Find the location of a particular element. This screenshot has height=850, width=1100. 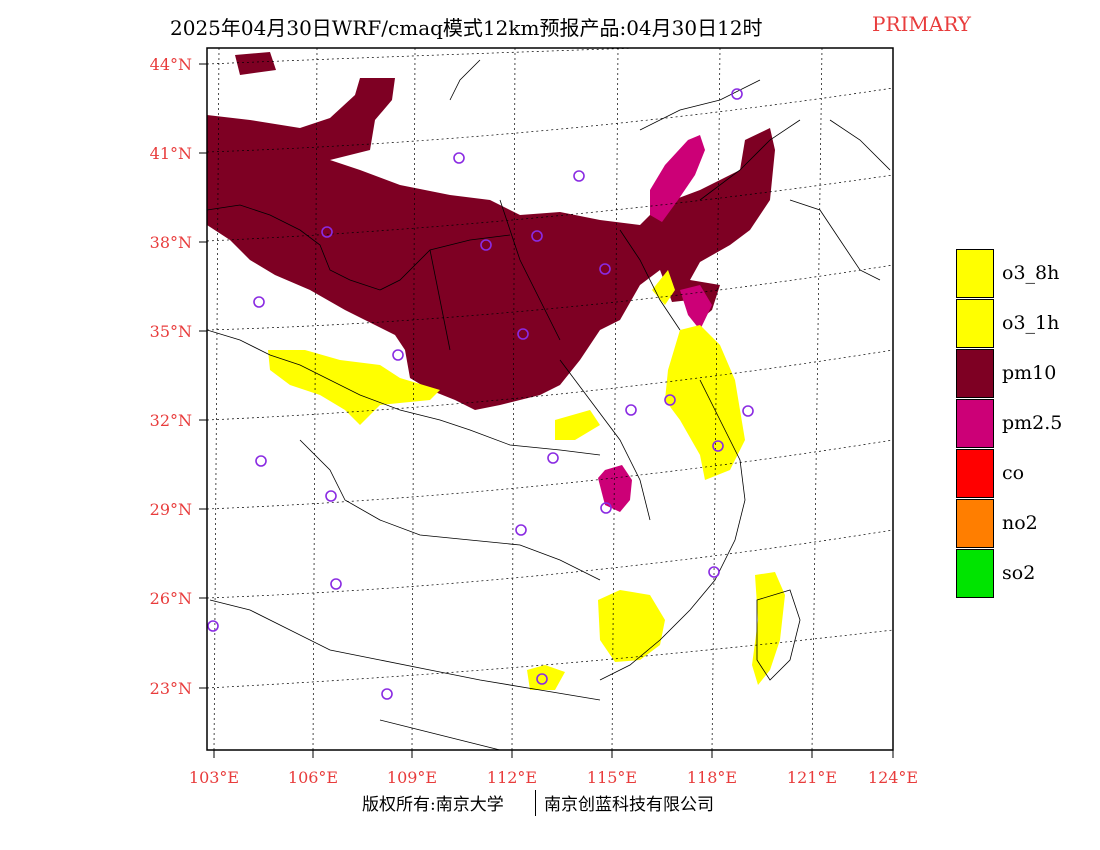

legend-item-no2: no2 is located at coordinates (1028, 524).